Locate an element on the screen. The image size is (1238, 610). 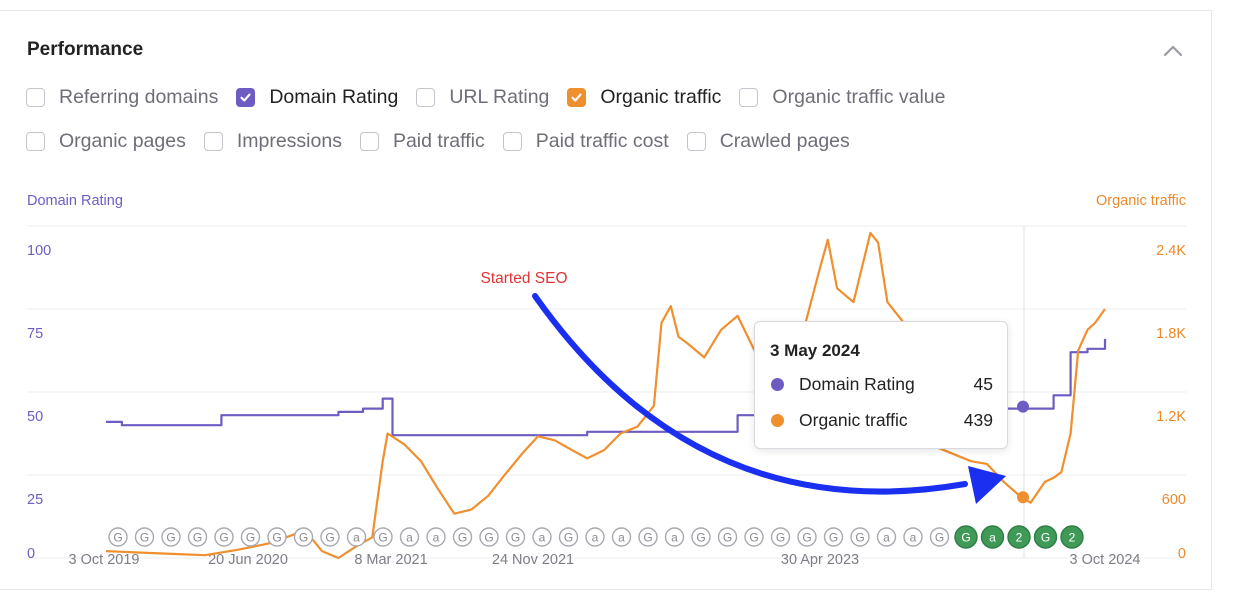
checkbox-organic-traffic: Organic traffic is located at coordinates (644, 97).